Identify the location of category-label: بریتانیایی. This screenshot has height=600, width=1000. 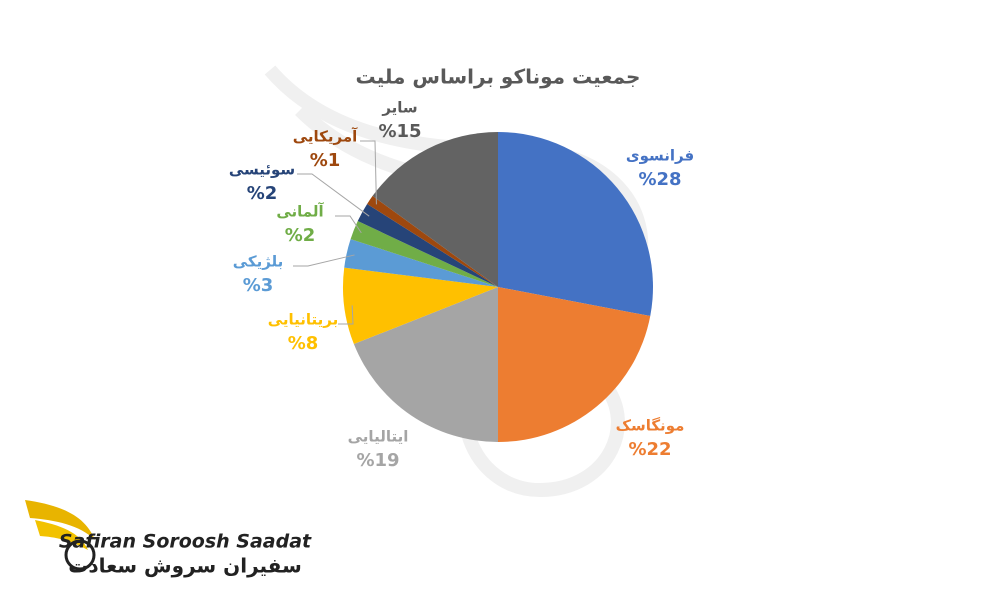
(303, 320).